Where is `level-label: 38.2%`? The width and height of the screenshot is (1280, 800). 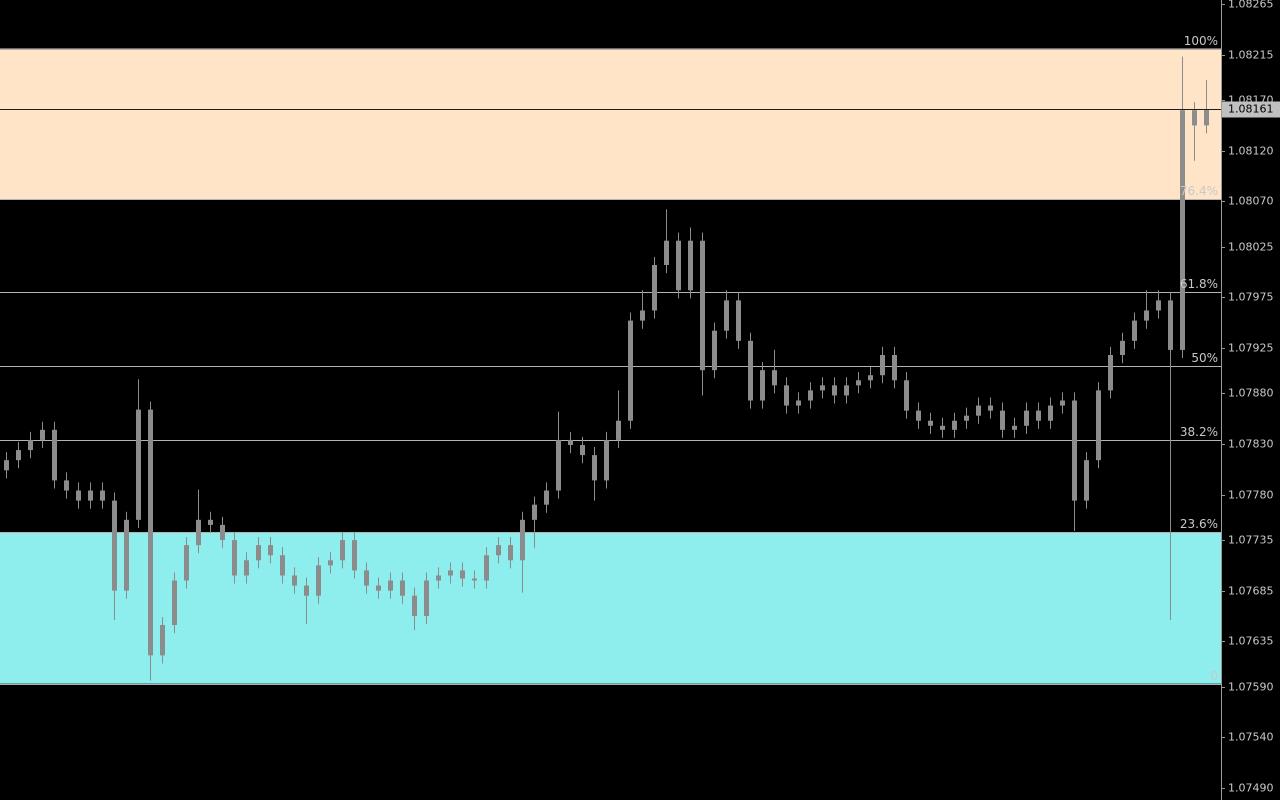
level-label: 38.2% is located at coordinates (1199, 432).